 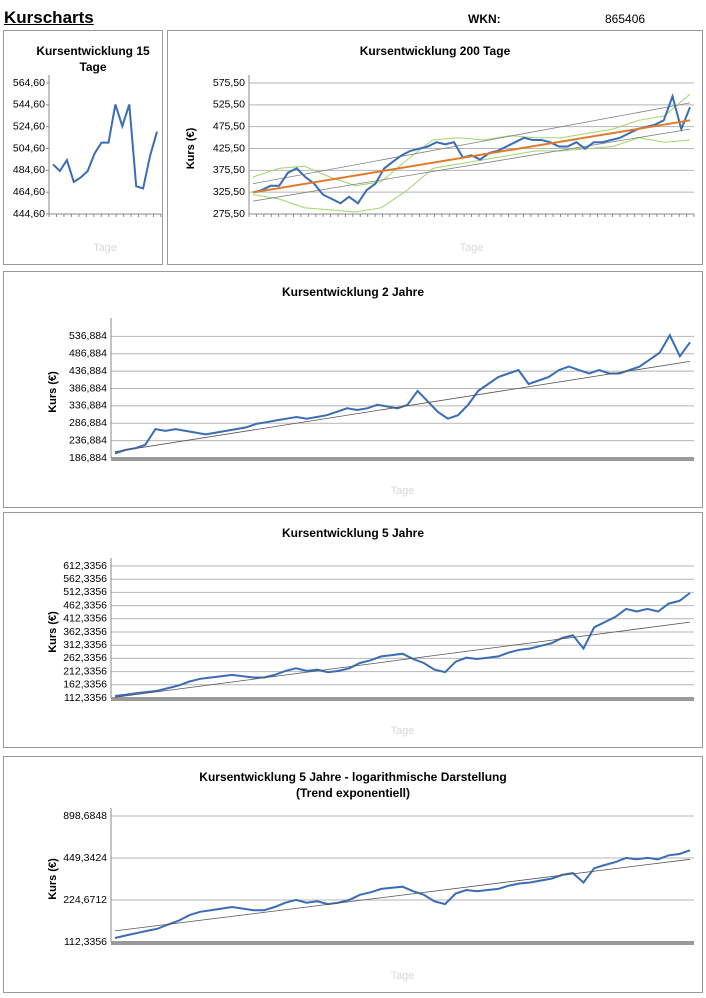 I want to click on y-tick-label: 462,3356, so click(x=85, y=605).